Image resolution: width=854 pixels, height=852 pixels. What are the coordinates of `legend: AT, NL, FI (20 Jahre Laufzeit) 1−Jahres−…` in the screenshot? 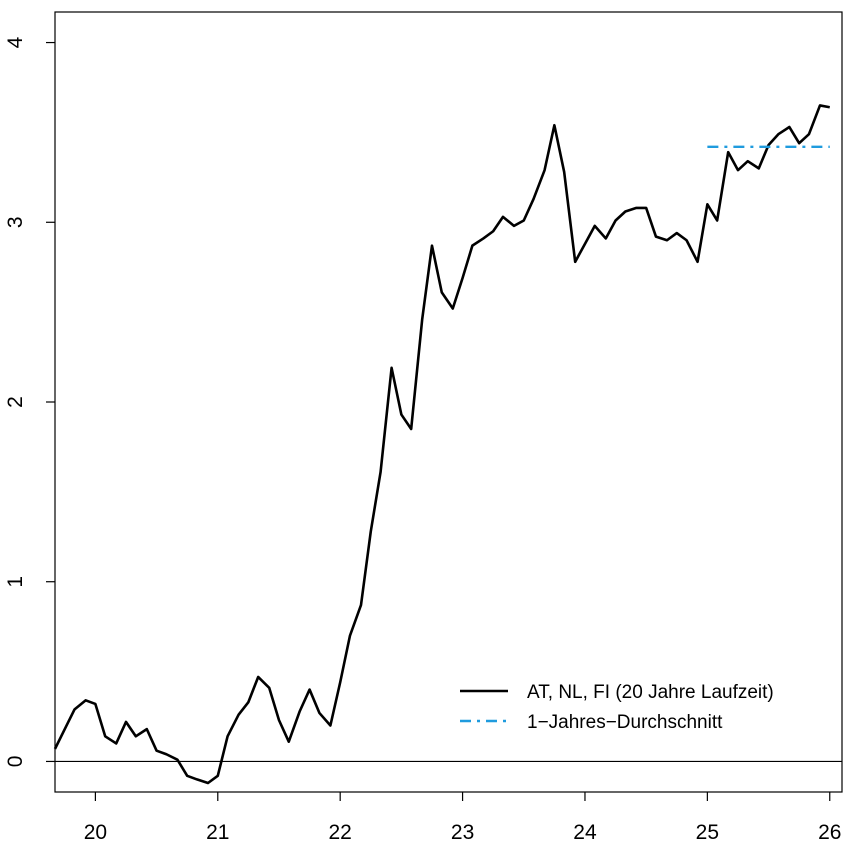 It's located at (617, 707).